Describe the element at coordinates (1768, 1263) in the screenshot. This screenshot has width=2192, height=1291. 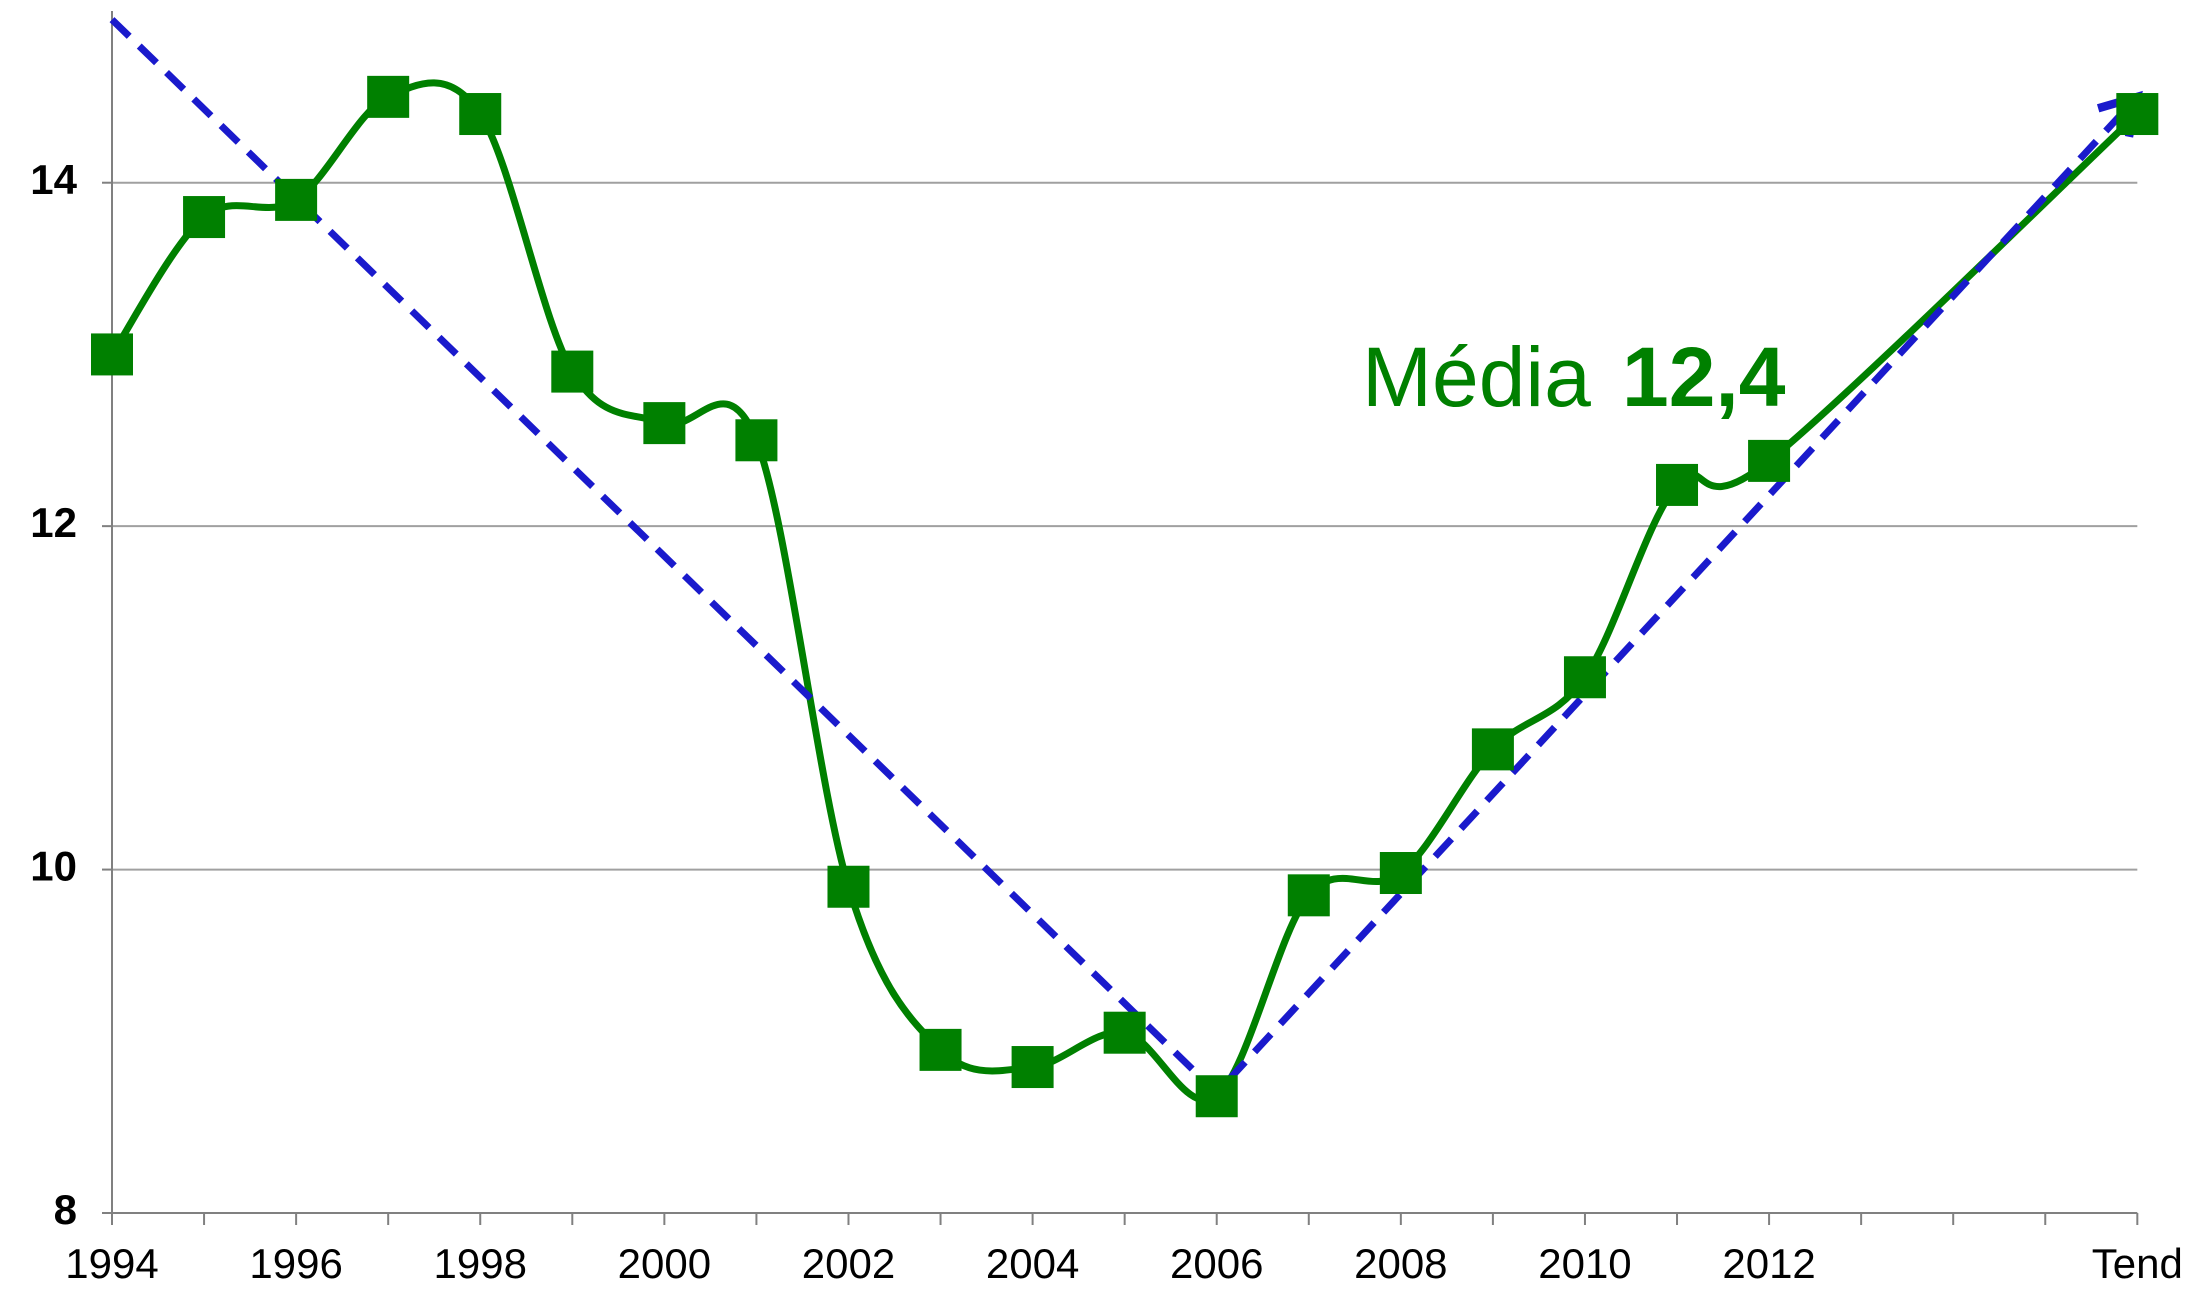
I see `x-tick-label: 2012` at that location.